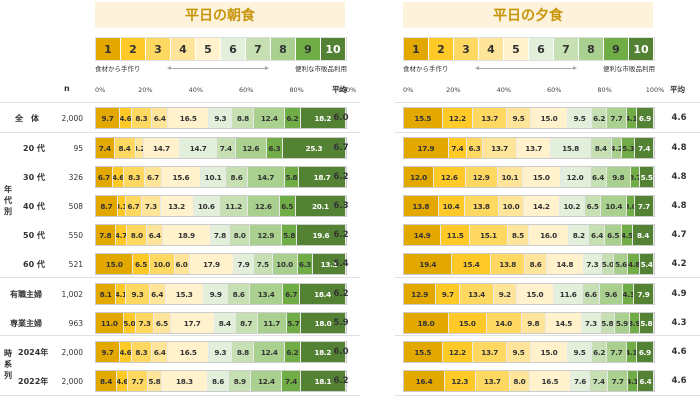 The image size is (700, 404). Describe the element at coordinates (218, 381) in the screenshot. I see `bar-segment: 8.6` at that location.